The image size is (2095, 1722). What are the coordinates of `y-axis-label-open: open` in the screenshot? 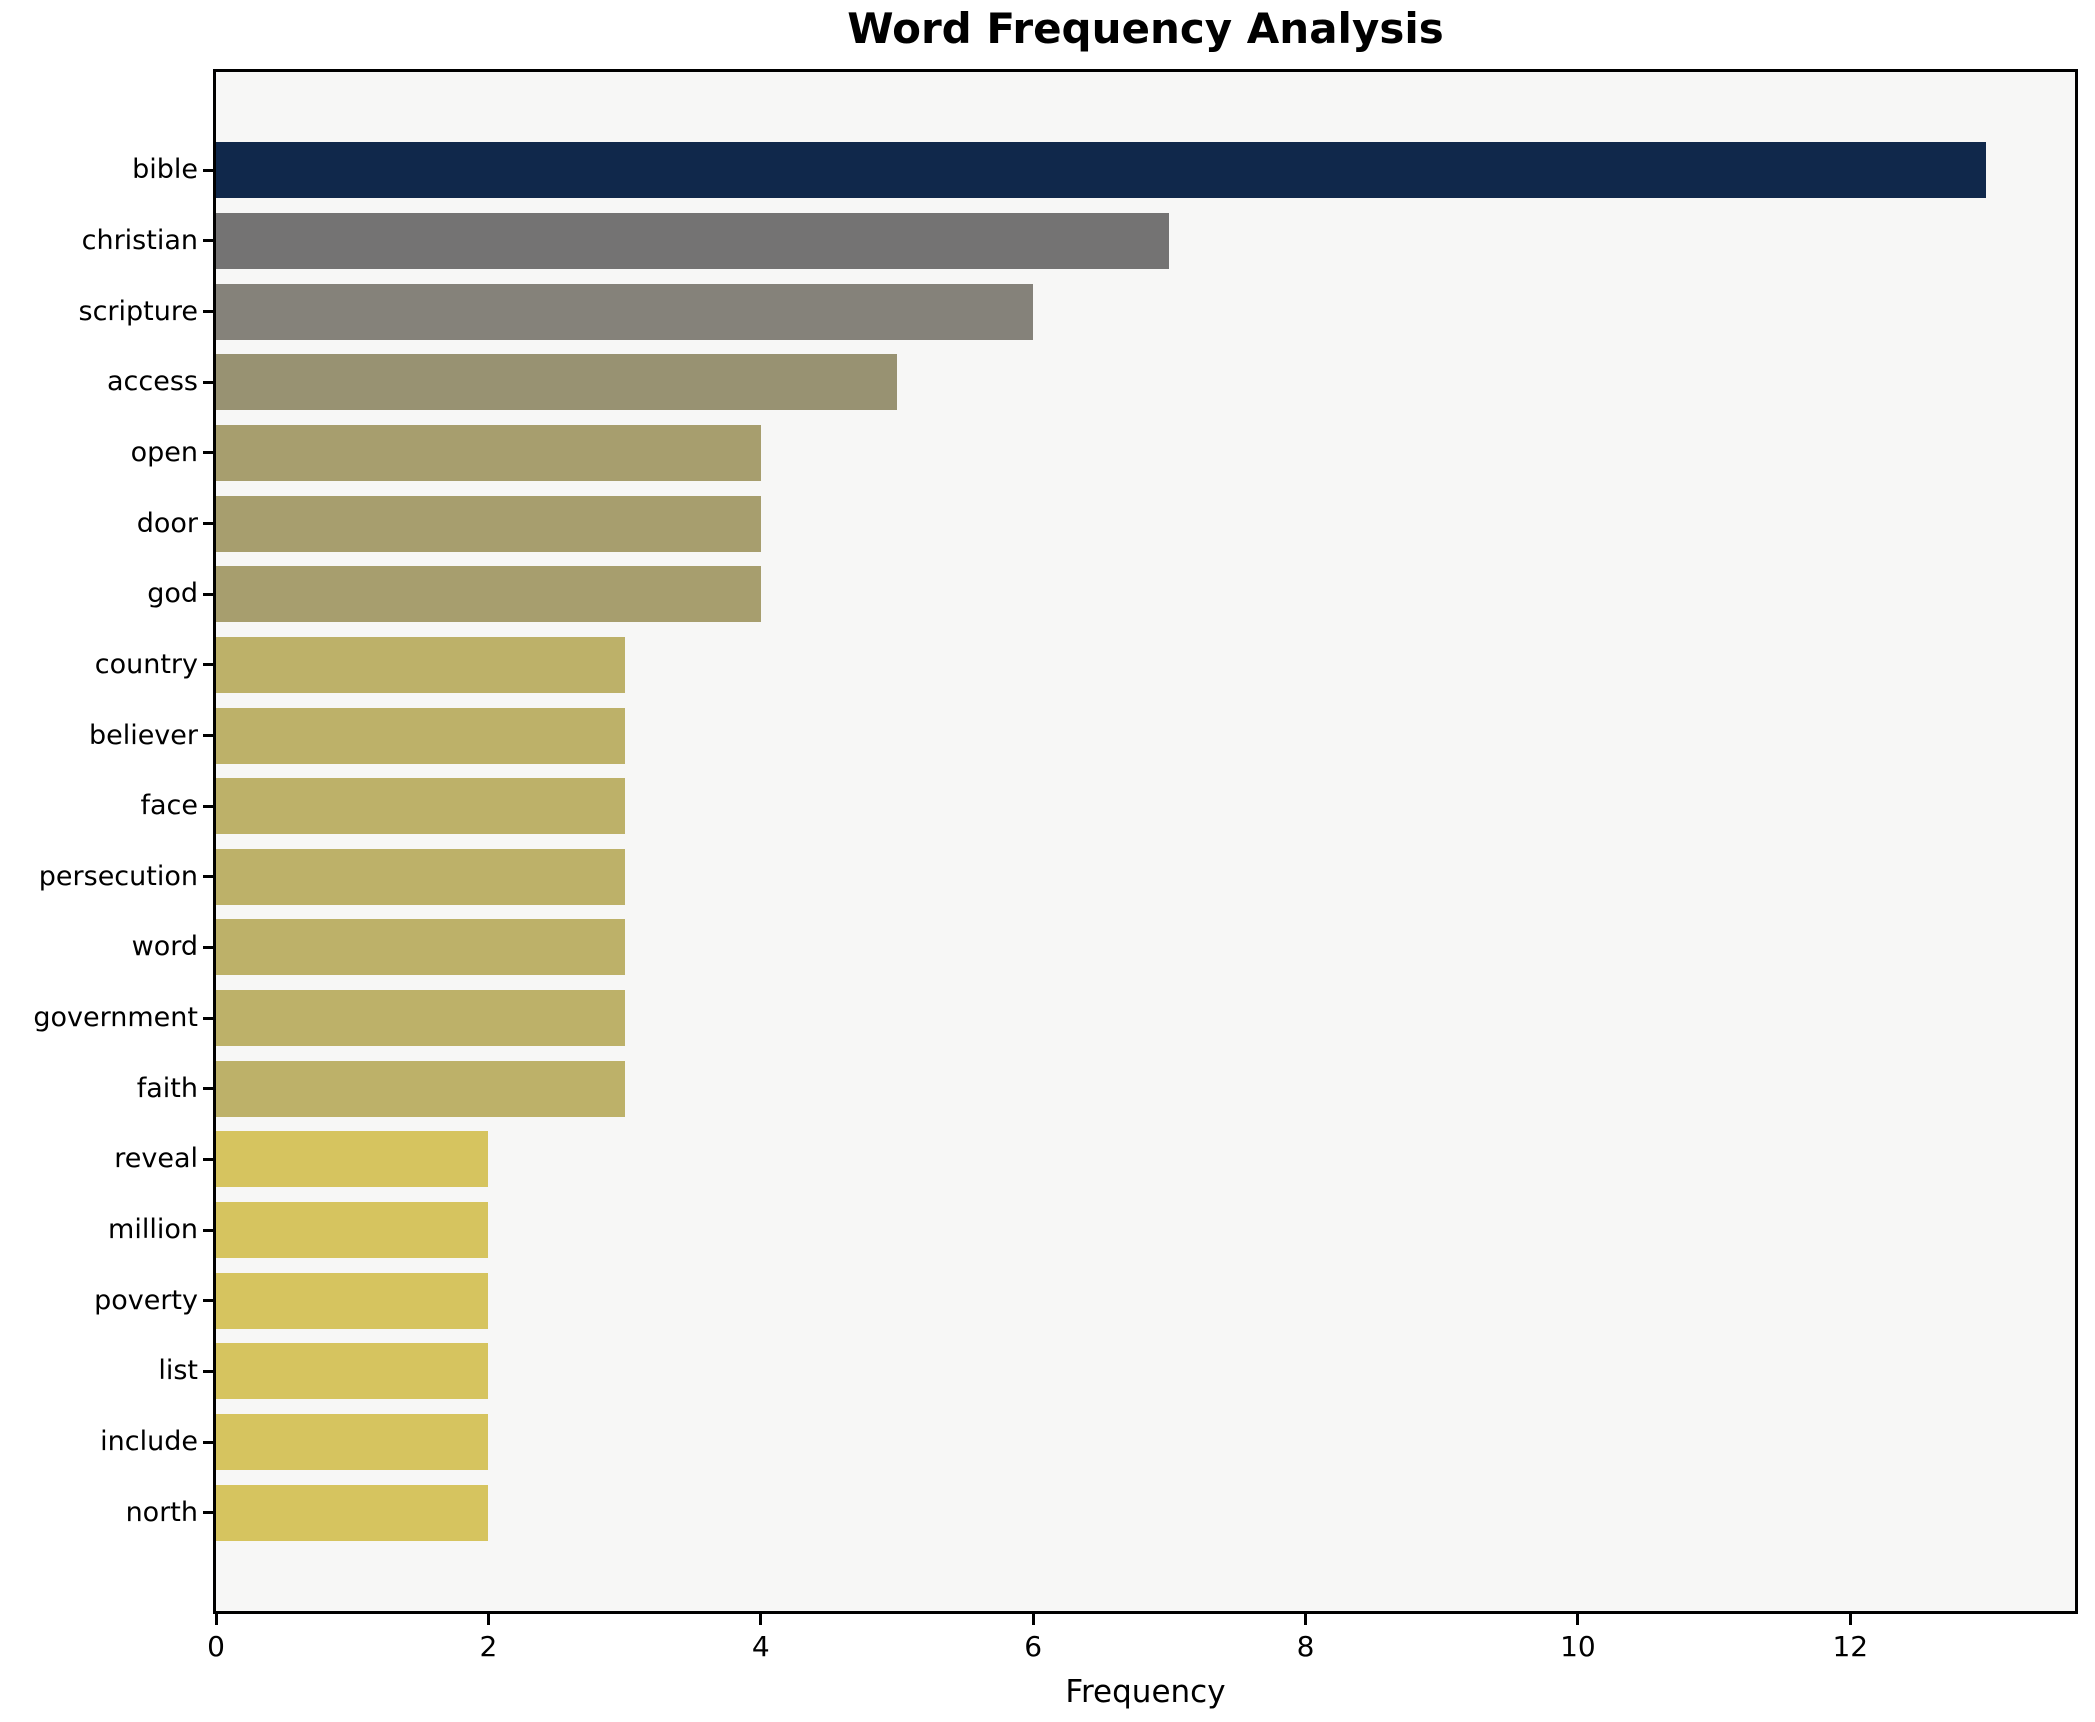 It's located at (164, 452).